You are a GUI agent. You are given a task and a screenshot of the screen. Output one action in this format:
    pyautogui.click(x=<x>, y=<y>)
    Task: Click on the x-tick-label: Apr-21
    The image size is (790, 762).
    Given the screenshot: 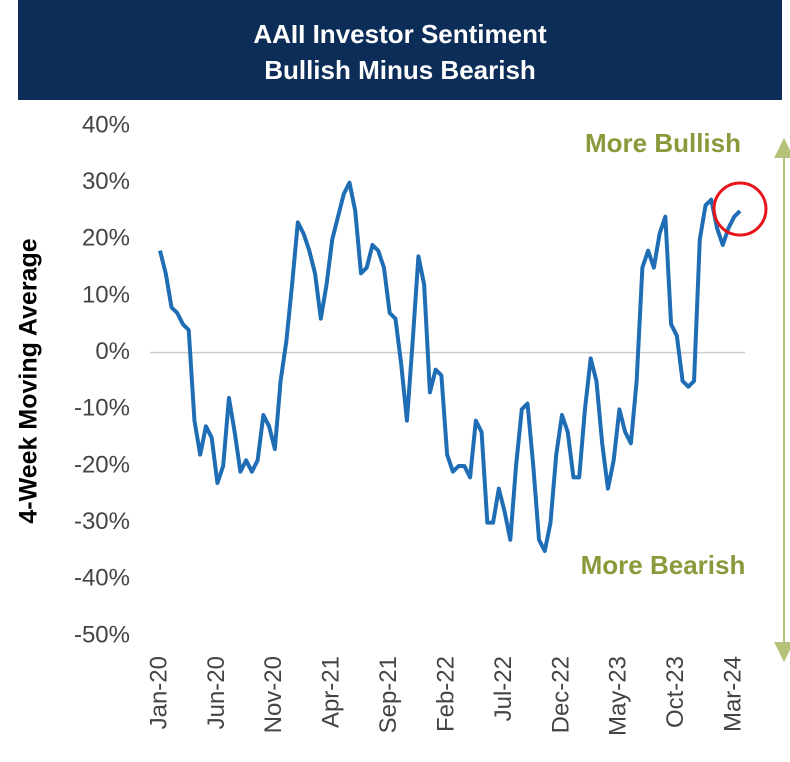 What is the action you would take?
    pyautogui.click(x=331, y=692)
    